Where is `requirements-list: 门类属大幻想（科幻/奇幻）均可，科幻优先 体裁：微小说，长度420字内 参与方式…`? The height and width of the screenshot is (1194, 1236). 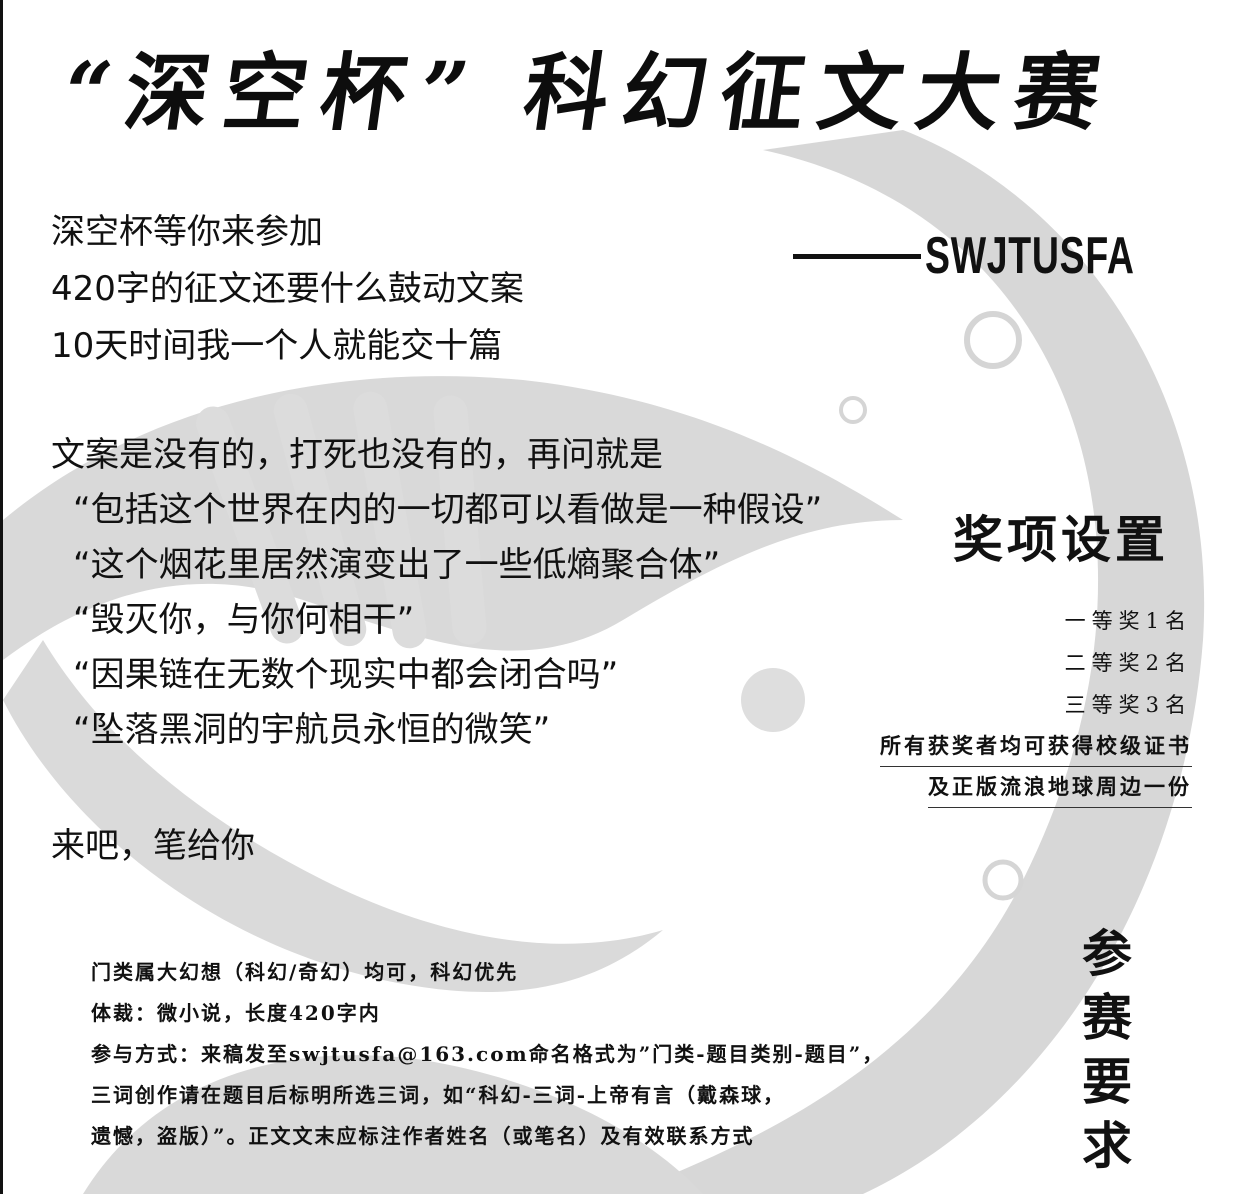 requirements-list: 门类属大幻想（科幻/奇幻）均可，科幻优先 体裁：微小说，长度420字内 参与方式… is located at coordinates (487, 1054).